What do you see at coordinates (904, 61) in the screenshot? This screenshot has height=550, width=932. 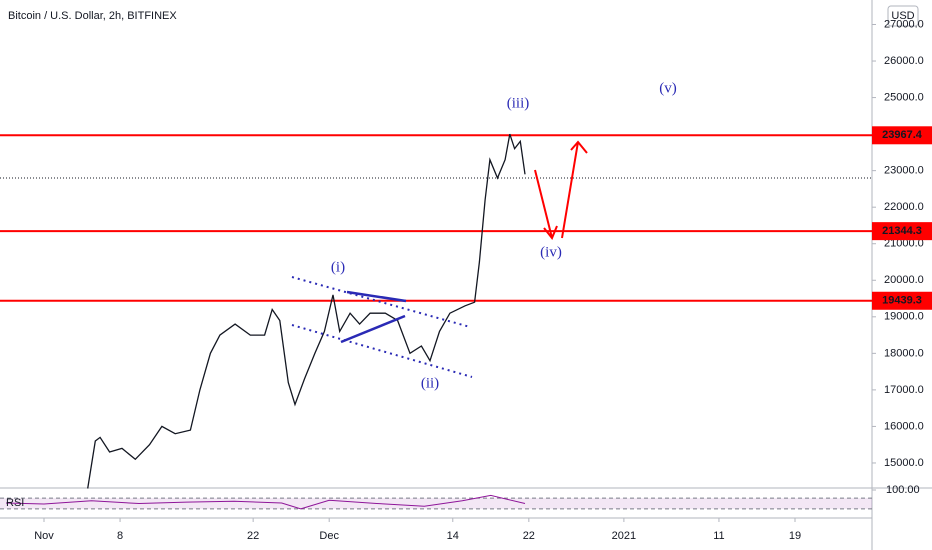 I see `y-tick-label: 26000.0` at bounding box center [904, 61].